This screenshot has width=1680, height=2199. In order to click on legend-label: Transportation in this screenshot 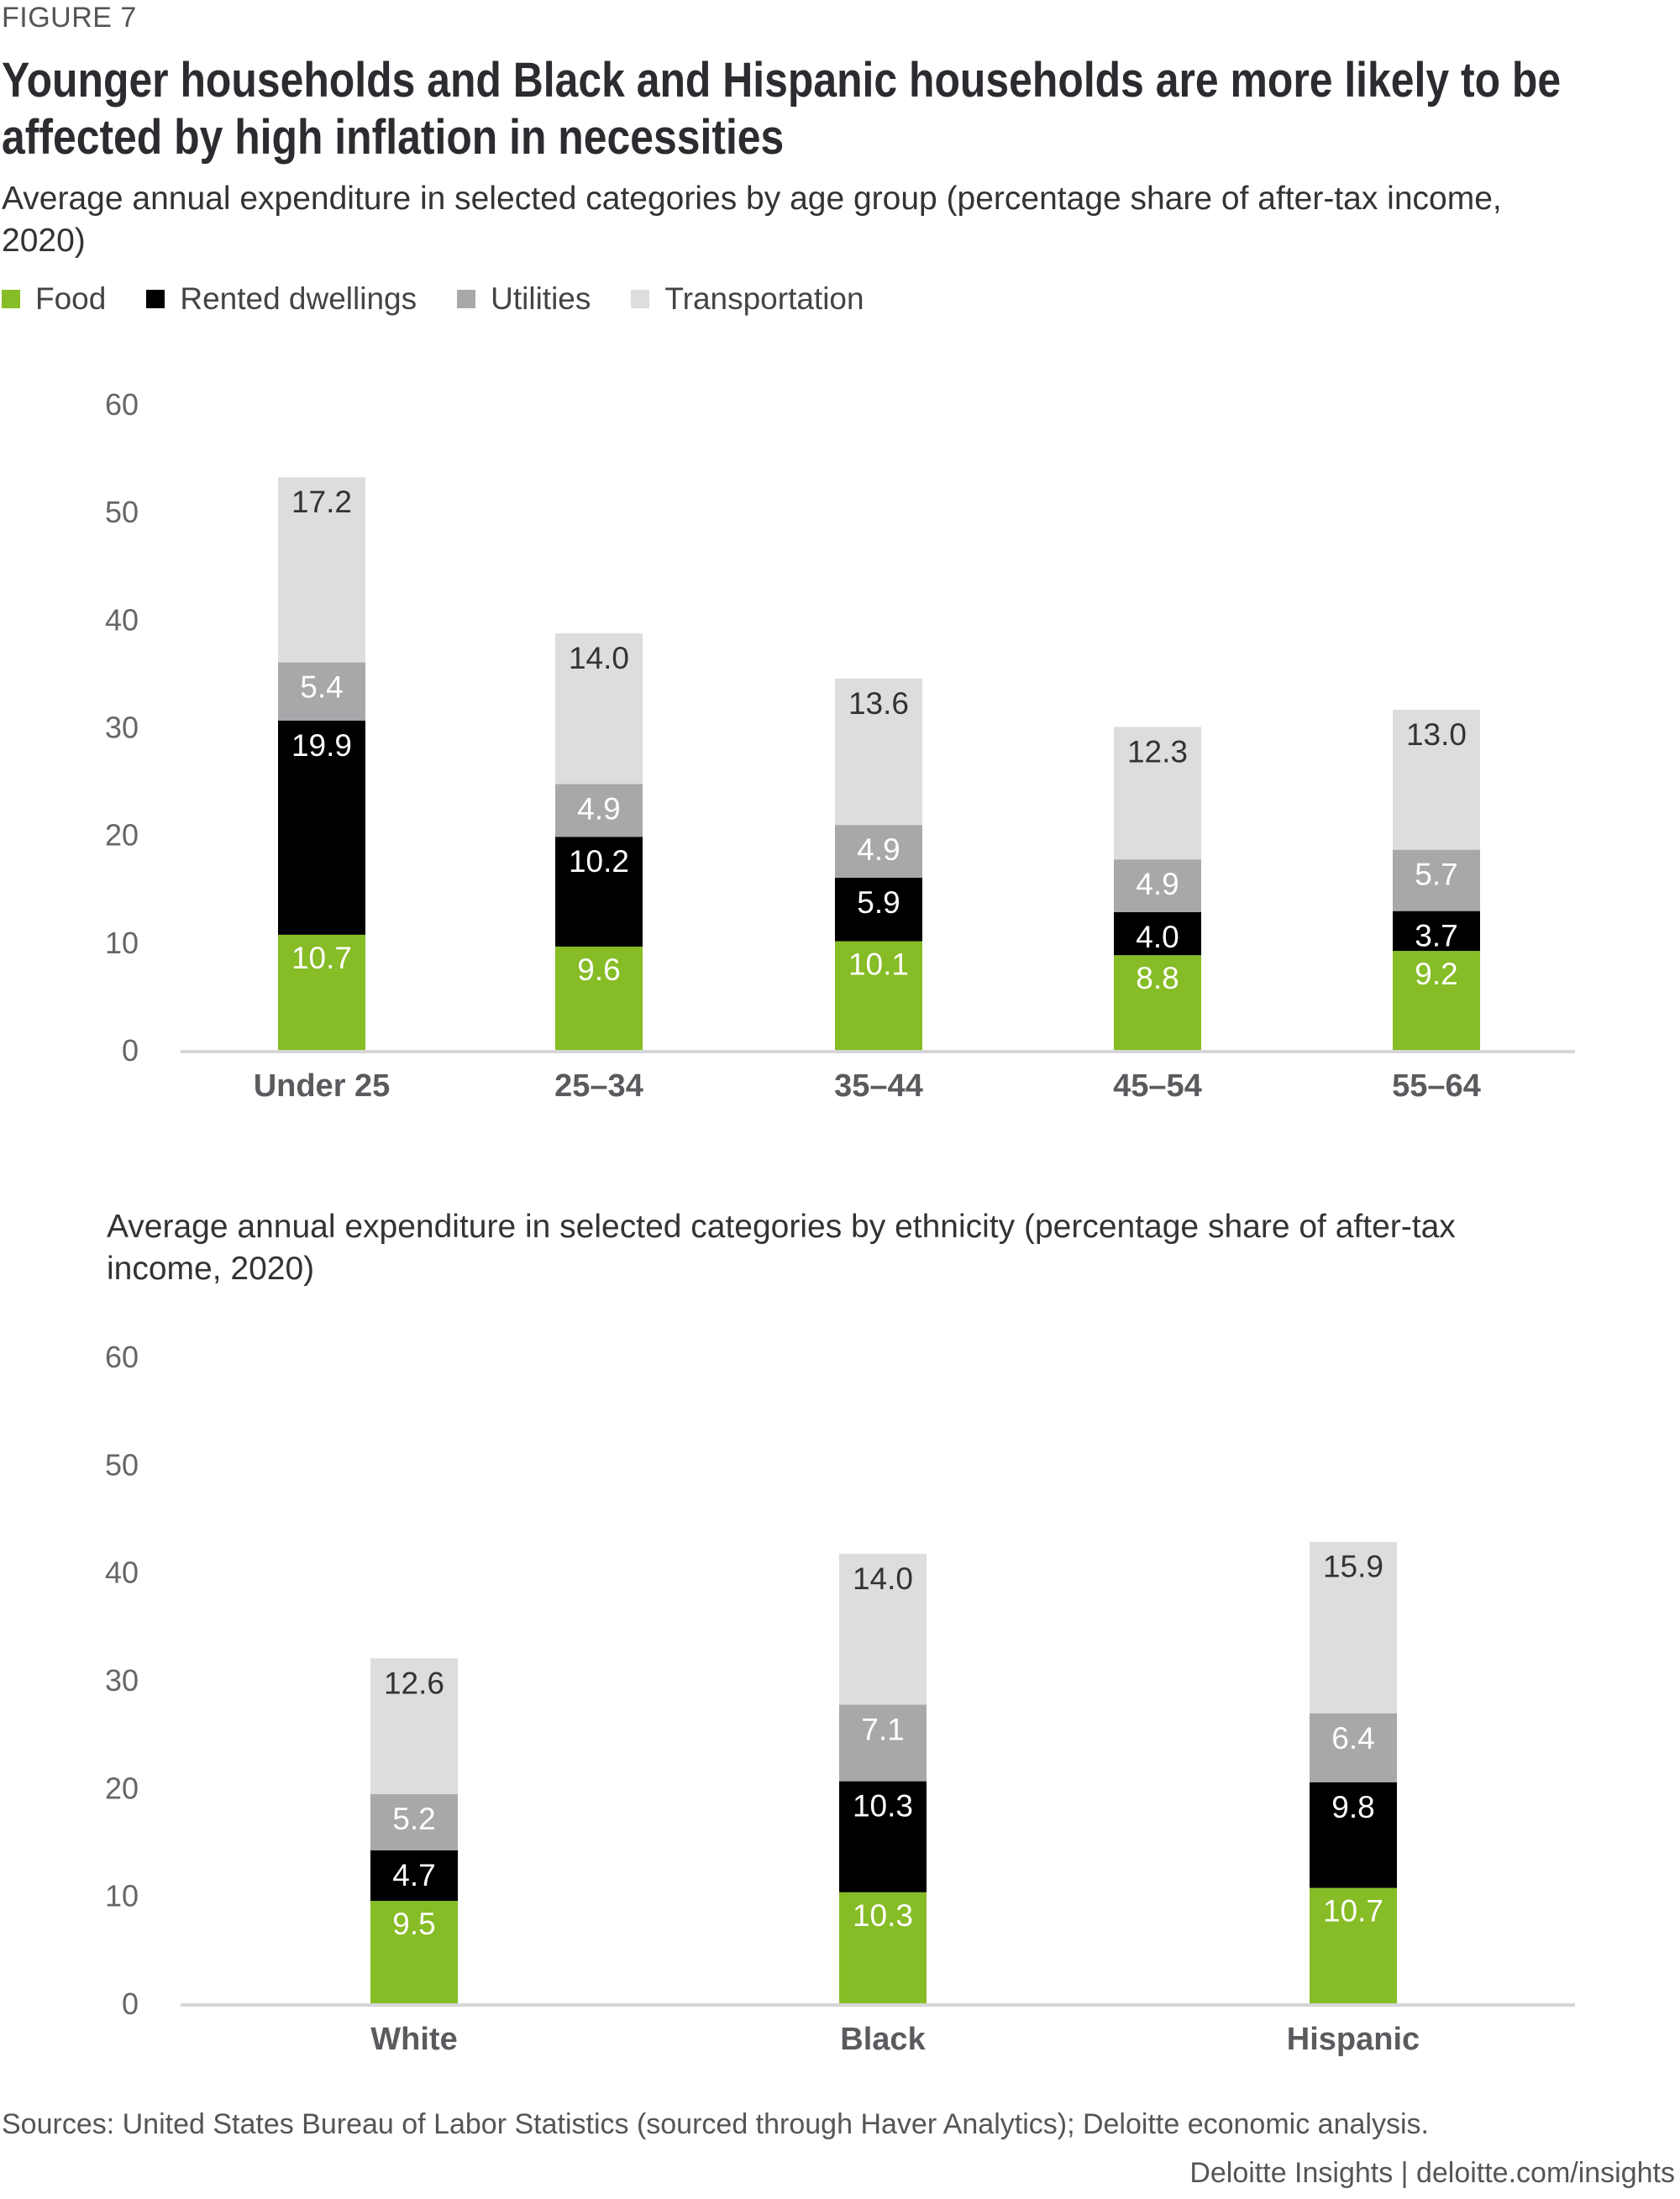, I will do `click(764, 298)`.